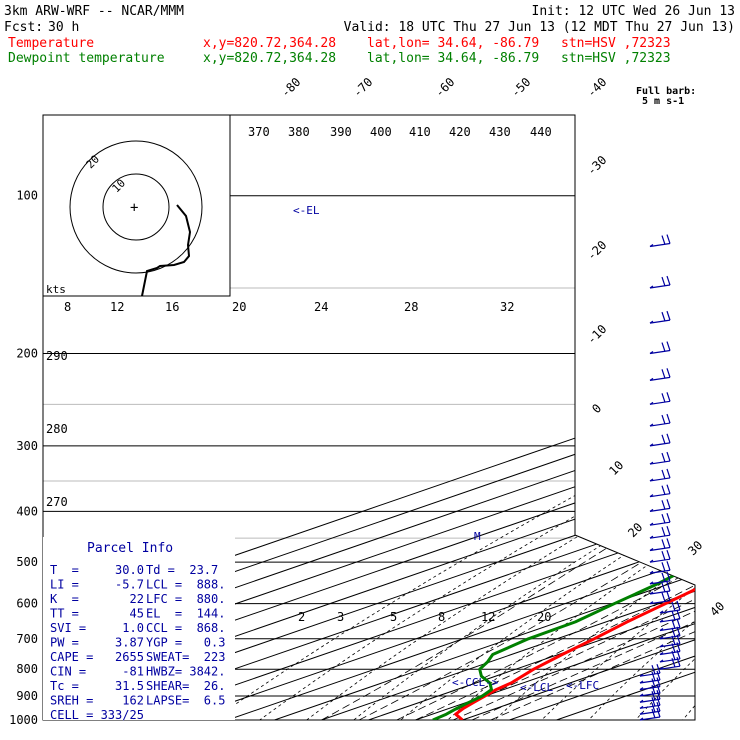 The height and width of the screenshot is (740, 740). I want to click on el-marker: <-EL, so click(306, 210).